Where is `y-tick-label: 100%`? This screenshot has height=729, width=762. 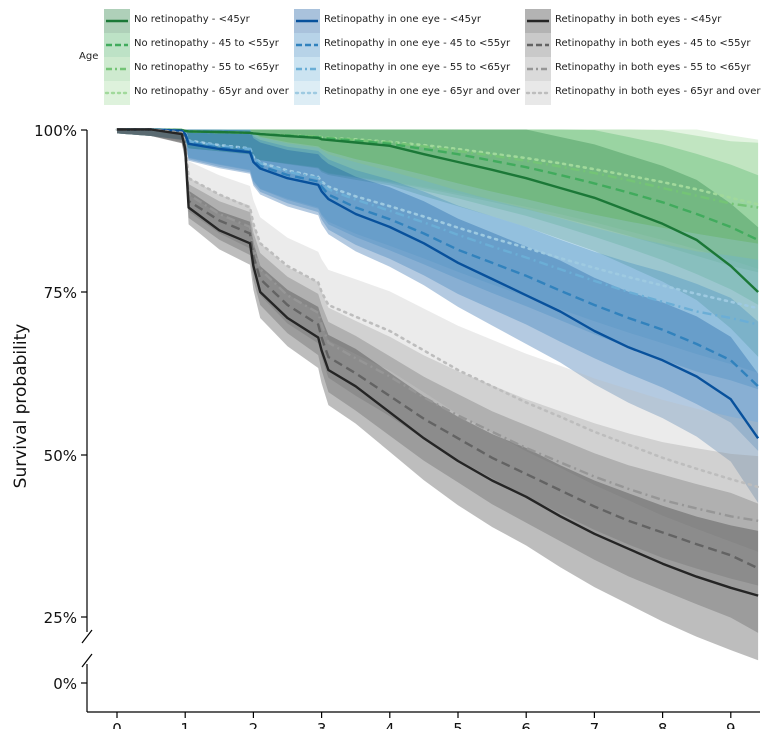 y-tick-label: 100% is located at coordinates (55, 131).